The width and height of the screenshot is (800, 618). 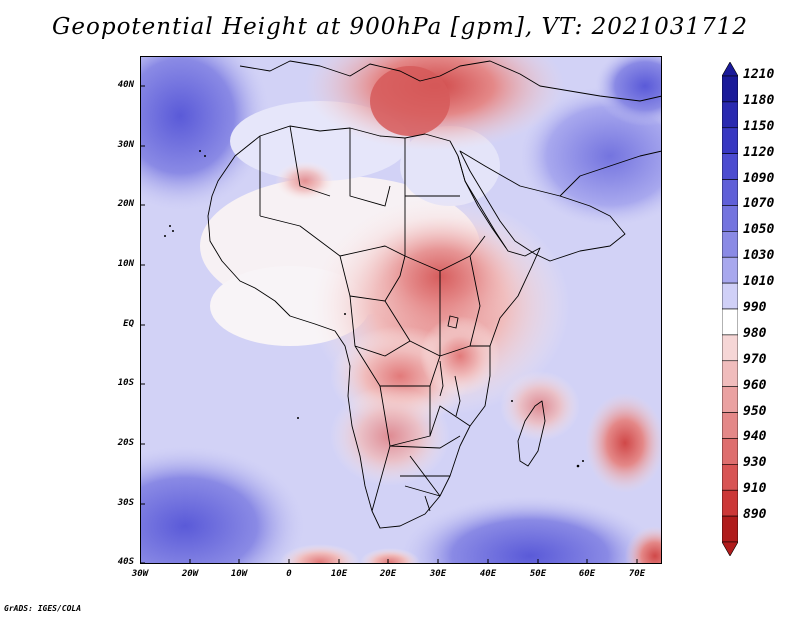 What do you see at coordinates (140, 574) in the screenshot?
I see `lon-label-30w: 30W` at bounding box center [140, 574].